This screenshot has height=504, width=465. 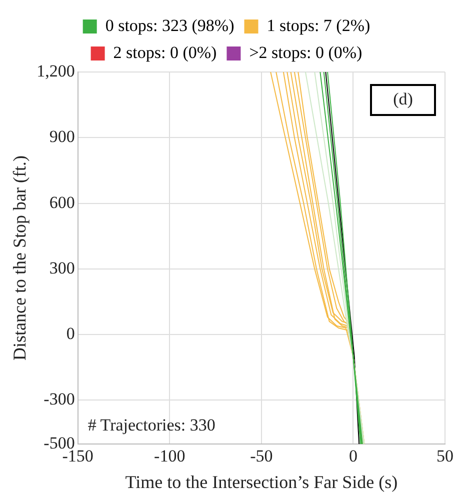 I want to click on legend-label: 0 stops: 323 (98%), so click(x=169, y=25).